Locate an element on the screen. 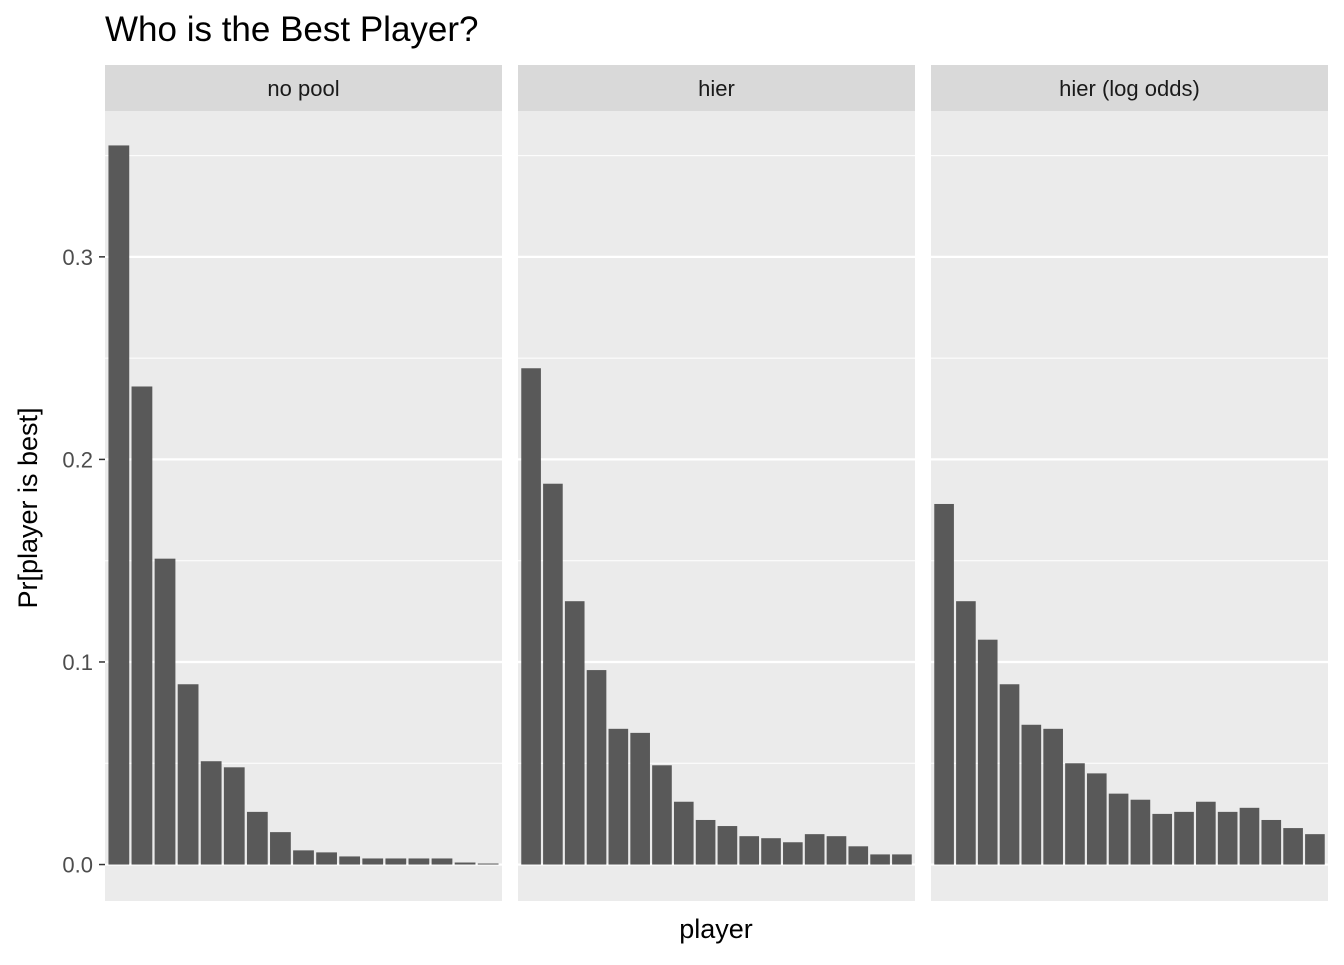 Image resolution: width=1344 pixels, height=965 pixels. facet-strip-label: hier (log odds) is located at coordinates (1129, 88).